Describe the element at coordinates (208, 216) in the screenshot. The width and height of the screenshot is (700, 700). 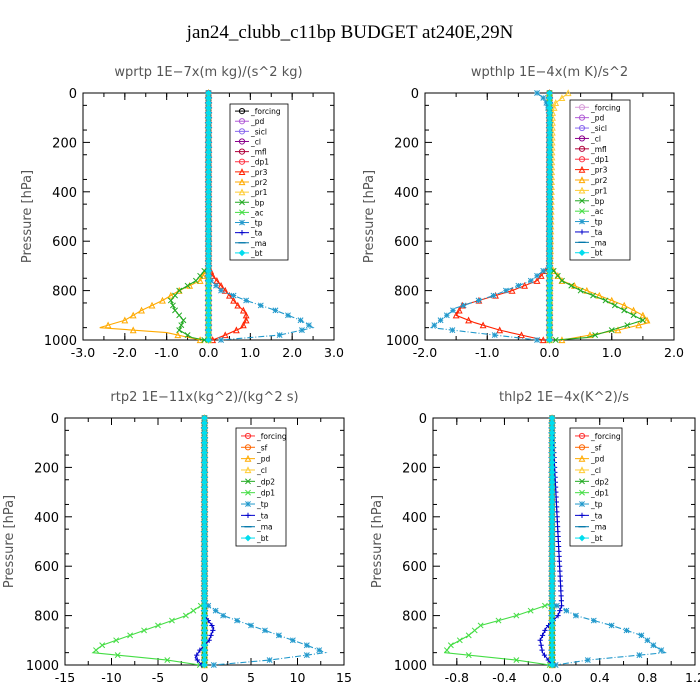
I see `series-bt` at that location.